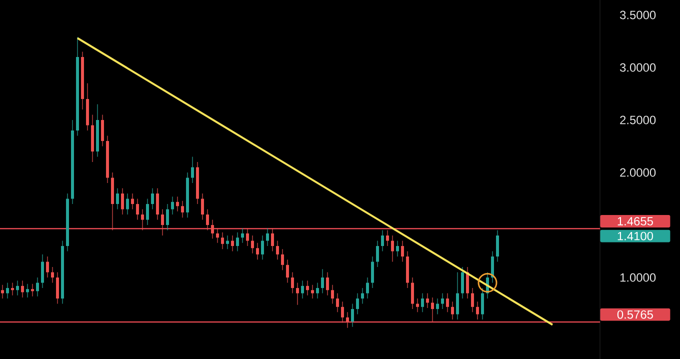 This screenshot has width=680, height=359. I want to click on text: 1.4100, so click(636, 236).